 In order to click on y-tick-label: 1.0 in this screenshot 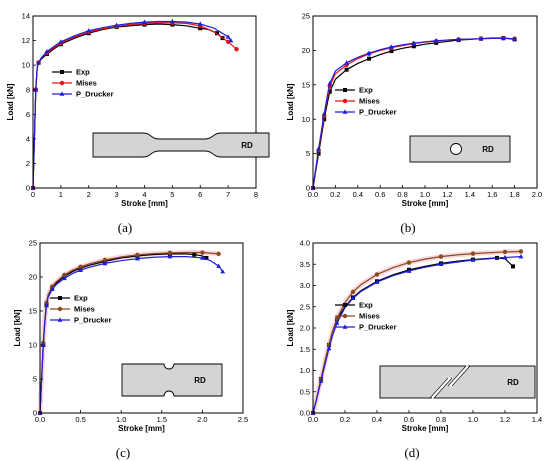, I will do `click(305, 370)`.